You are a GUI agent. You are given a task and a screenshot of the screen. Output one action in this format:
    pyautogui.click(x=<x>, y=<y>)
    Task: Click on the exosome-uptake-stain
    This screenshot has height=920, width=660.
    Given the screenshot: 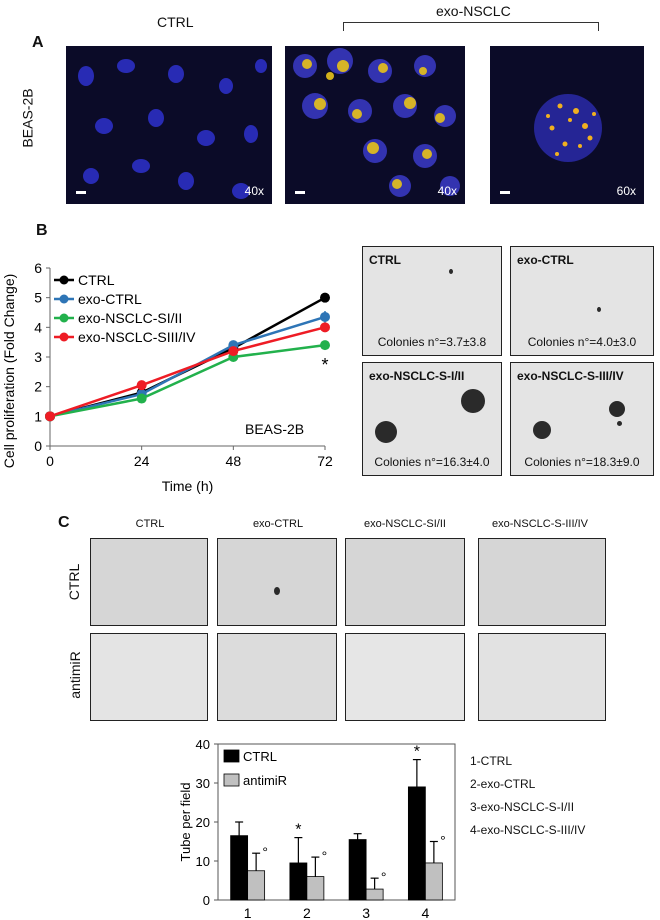 What is the action you would take?
    pyautogui.click(x=376, y=122)
    